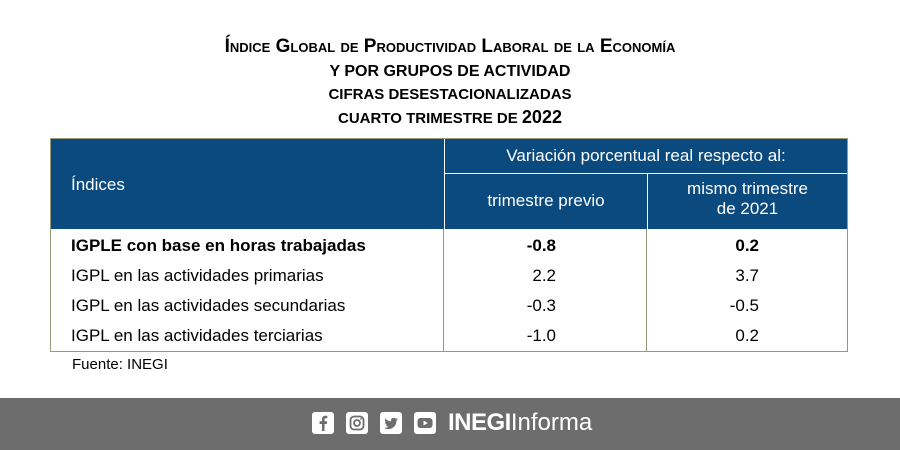 The width and height of the screenshot is (900, 450). Describe the element at coordinates (450, 71) in the screenshot. I see `subtitle: Y POR GRUPOS DE ACTIVIDAD` at that location.